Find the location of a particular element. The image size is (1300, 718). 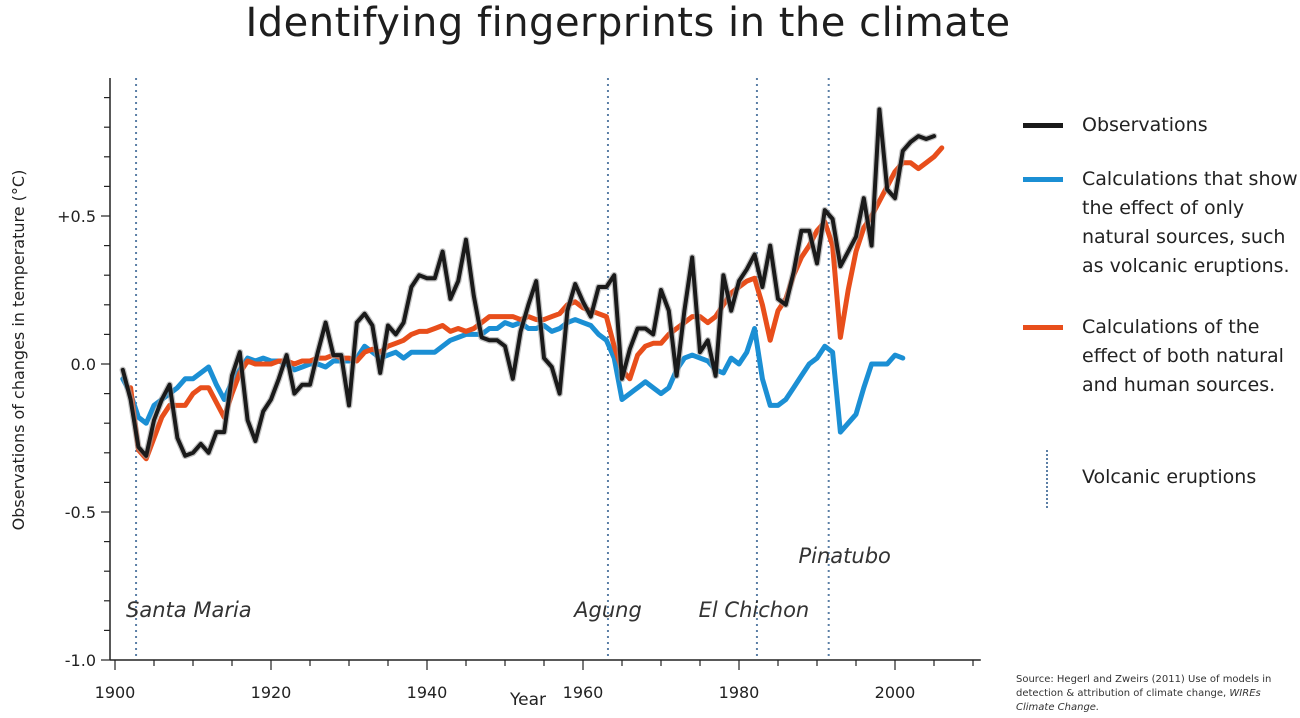

x-tick-label: 1920 is located at coordinates (271, 692).